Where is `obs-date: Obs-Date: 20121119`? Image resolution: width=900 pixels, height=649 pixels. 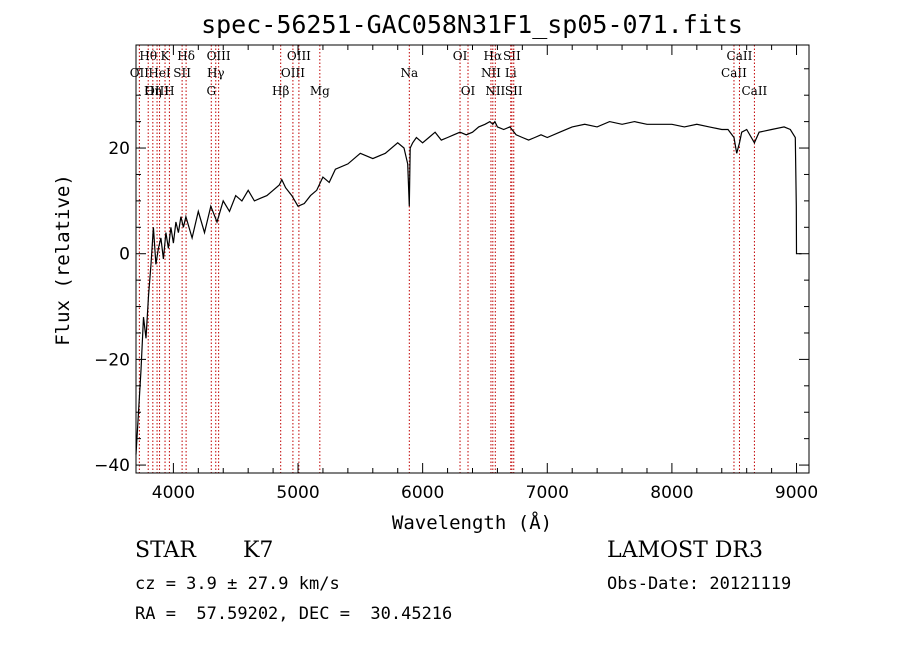
obs-date: Obs-Date: 20121119 is located at coordinates (699, 584).